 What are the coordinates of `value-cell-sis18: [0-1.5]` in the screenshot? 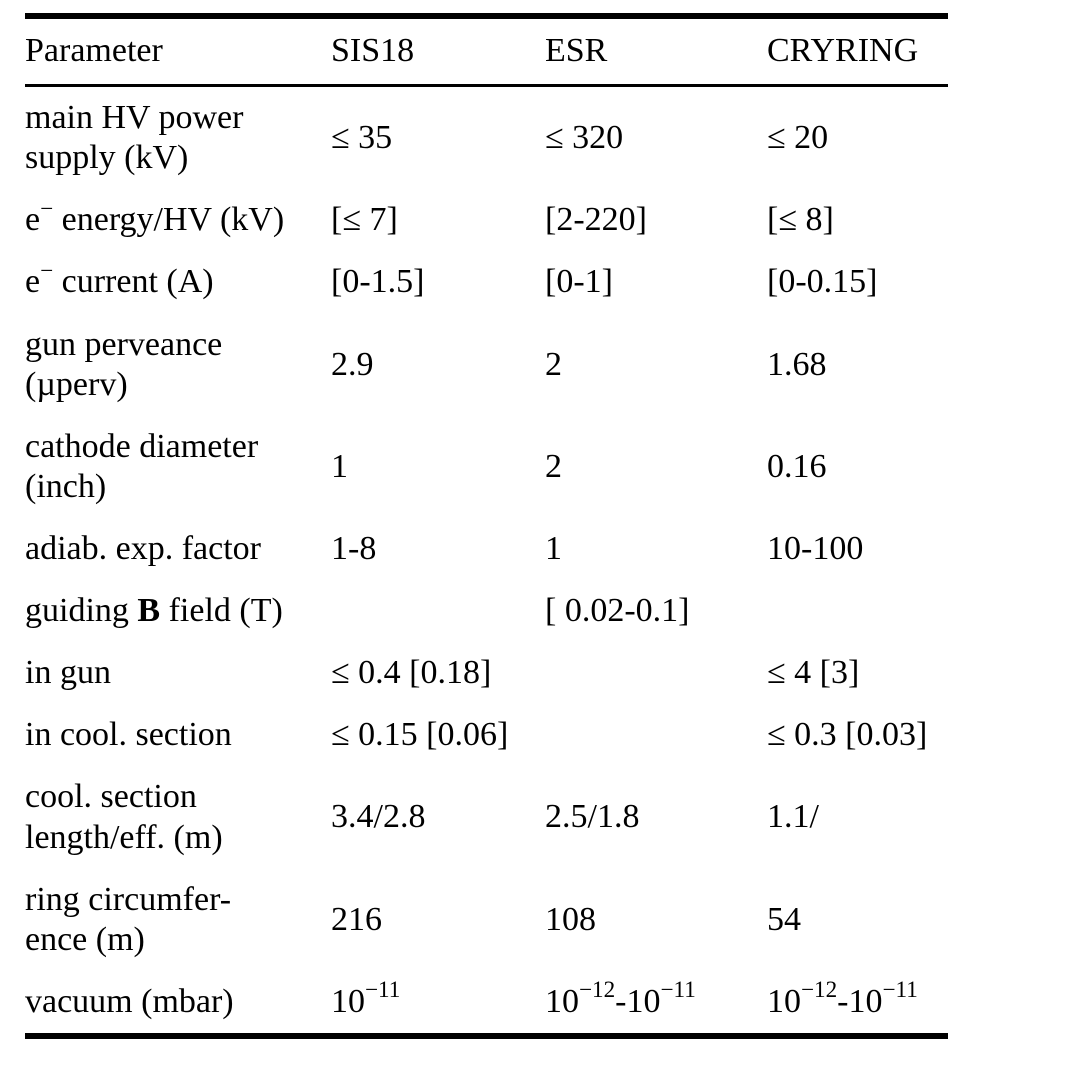 It's located at (378, 282).